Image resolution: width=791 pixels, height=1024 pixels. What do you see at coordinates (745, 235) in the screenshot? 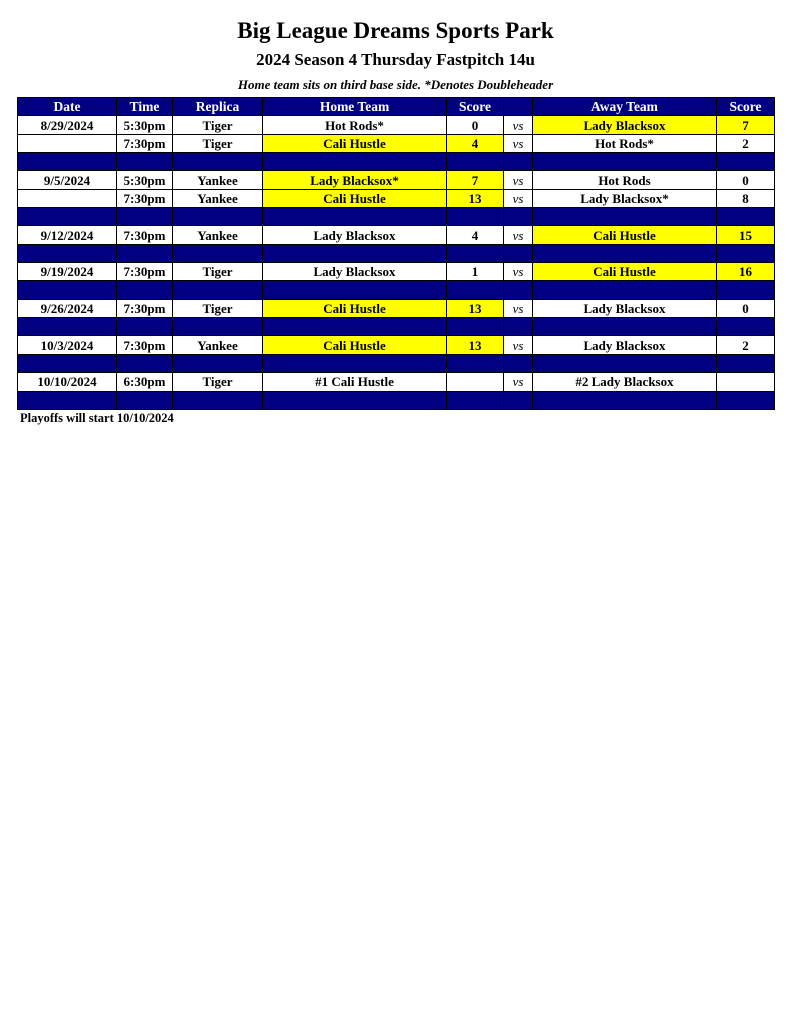
I see `away-score-cell: 15` at bounding box center [745, 235].